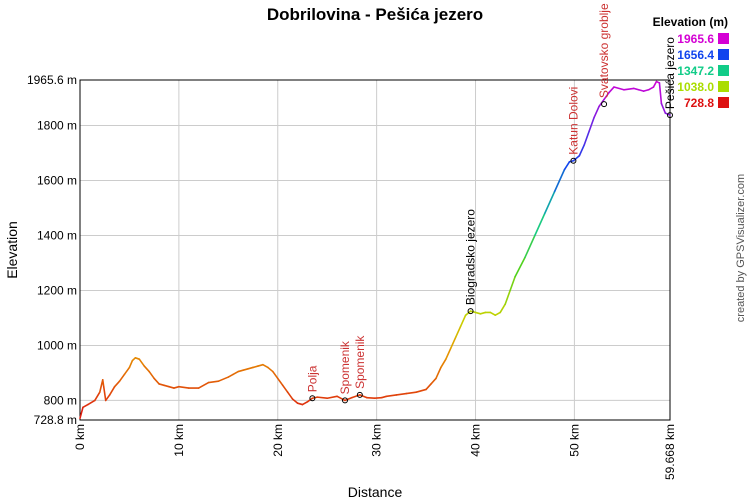 This screenshot has height=500, width=750. I want to click on legend-entry-label: 1965.6, so click(695, 39).